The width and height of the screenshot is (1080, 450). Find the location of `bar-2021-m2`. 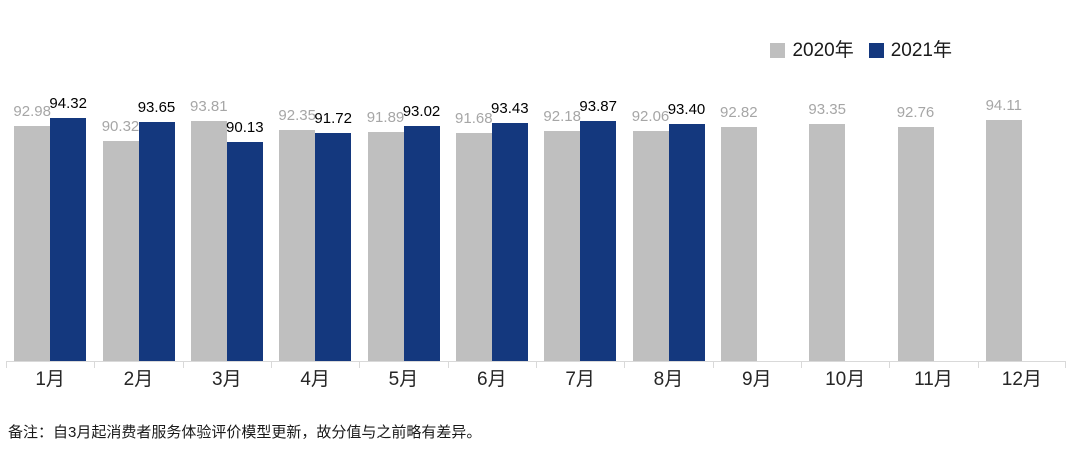

bar-2021-m2 is located at coordinates (156, 241).